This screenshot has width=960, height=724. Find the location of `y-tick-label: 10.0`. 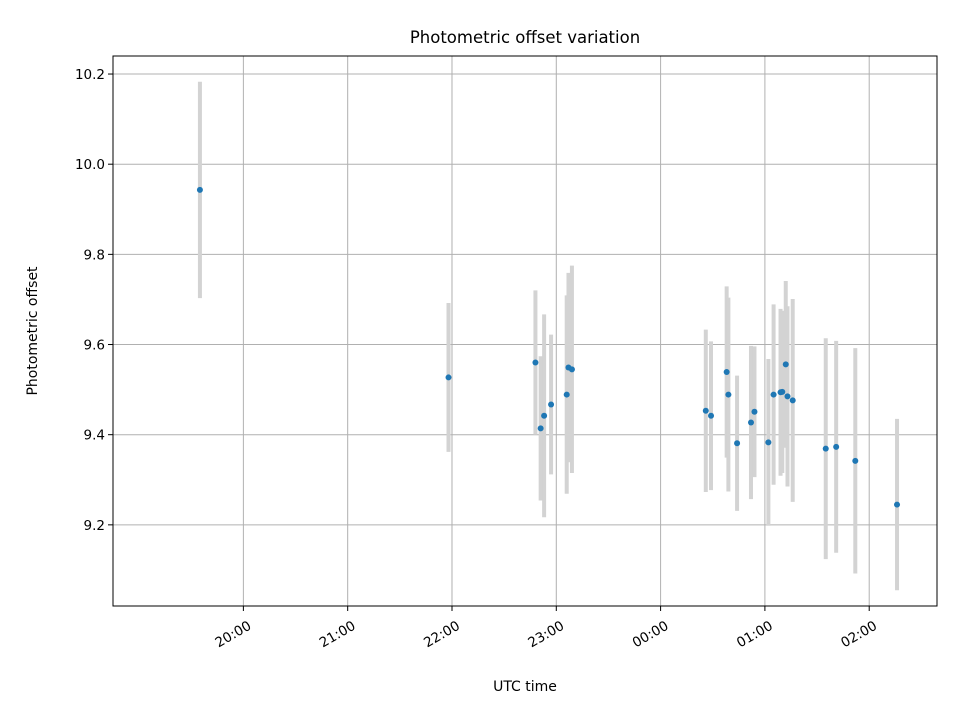

y-tick-label: 10.0 is located at coordinates (90, 165).